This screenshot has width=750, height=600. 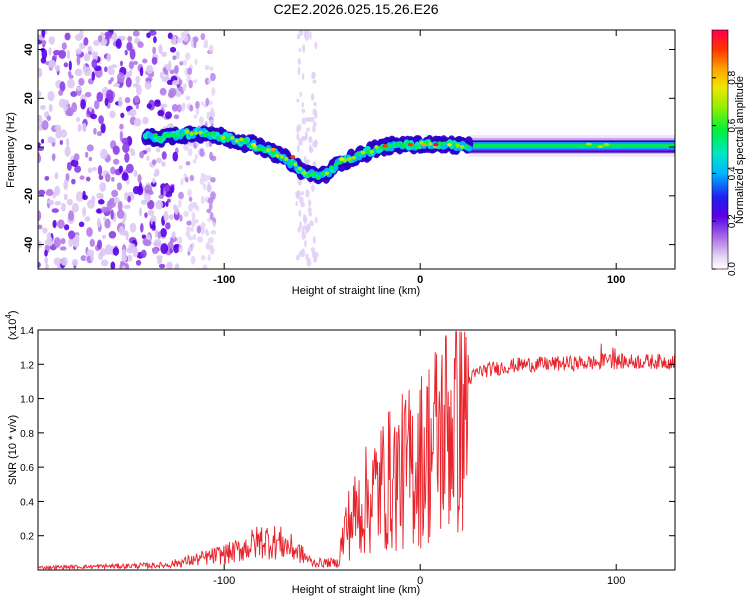 What do you see at coordinates (11, 150) in the screenshot?
I see `spectrogram-ylabel: Frequency (Hz)` at bounding box center [11, 150].